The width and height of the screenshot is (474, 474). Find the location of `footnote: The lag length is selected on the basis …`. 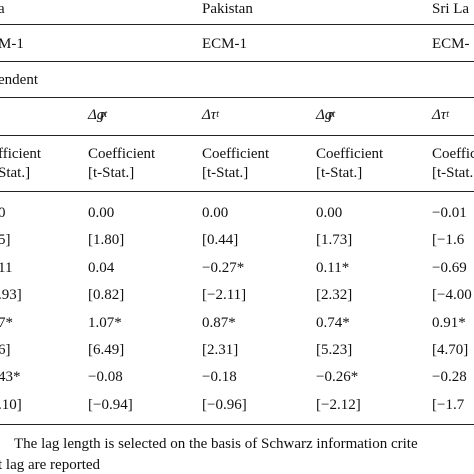

footnote: The lag length is selected on the basis … is located at coordinates (216, 444).